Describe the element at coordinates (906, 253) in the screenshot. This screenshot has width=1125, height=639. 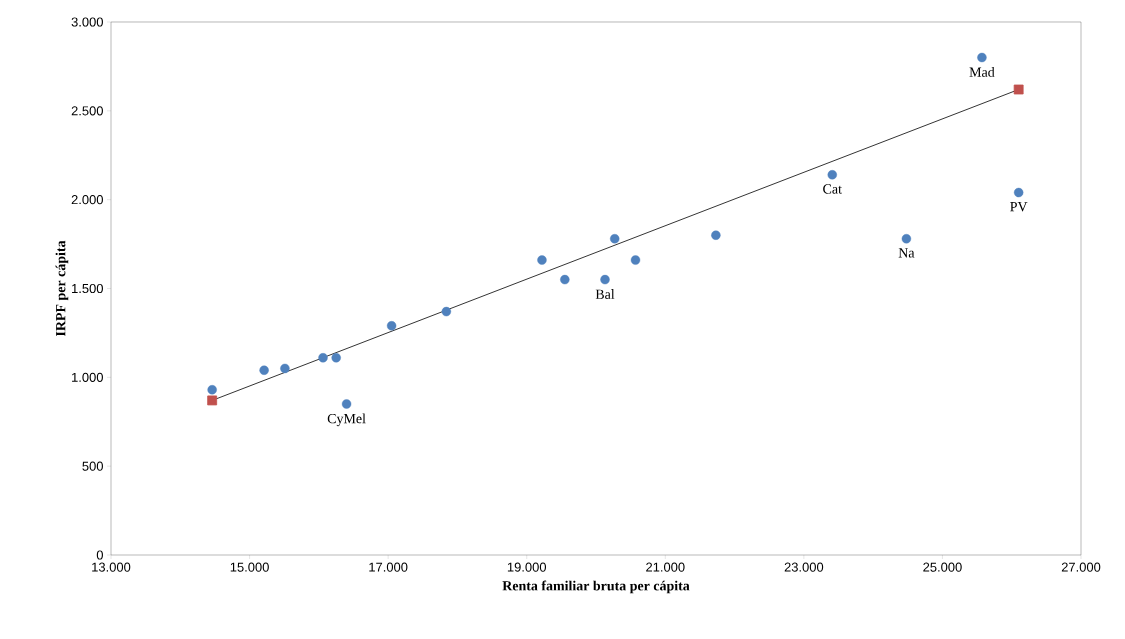
I see `annotation: Na` at that location.